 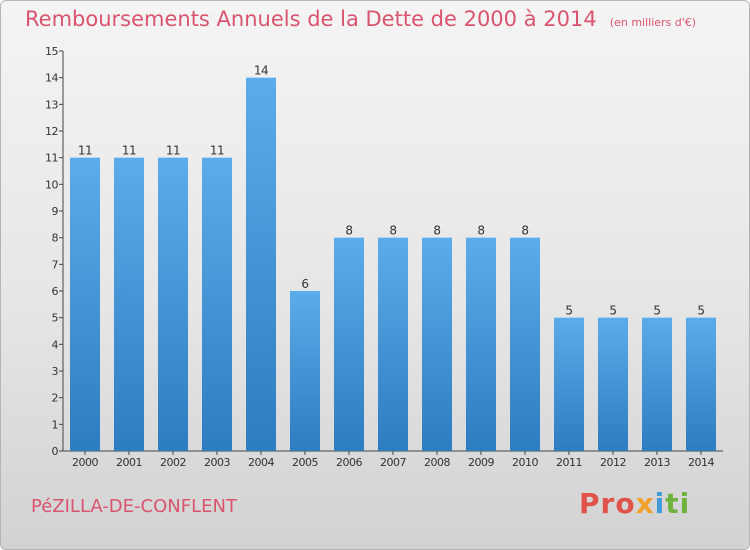 What do you see at coordinates (173, 462) in the screenshot?
I see `x-tick-label: 2002` at bounding box center [173, 462].